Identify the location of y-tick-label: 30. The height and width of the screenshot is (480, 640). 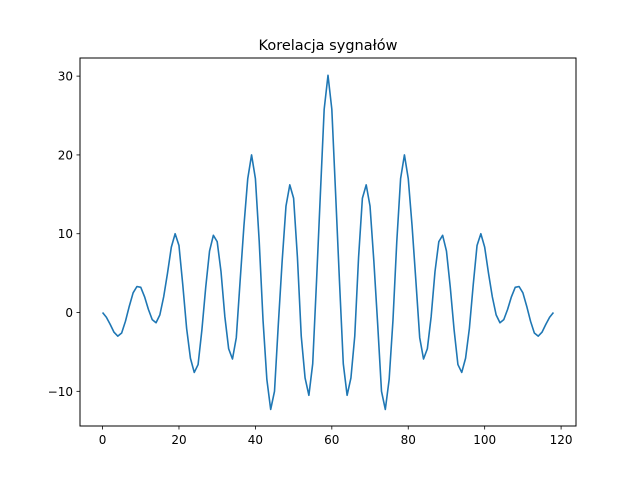
(65, 77).